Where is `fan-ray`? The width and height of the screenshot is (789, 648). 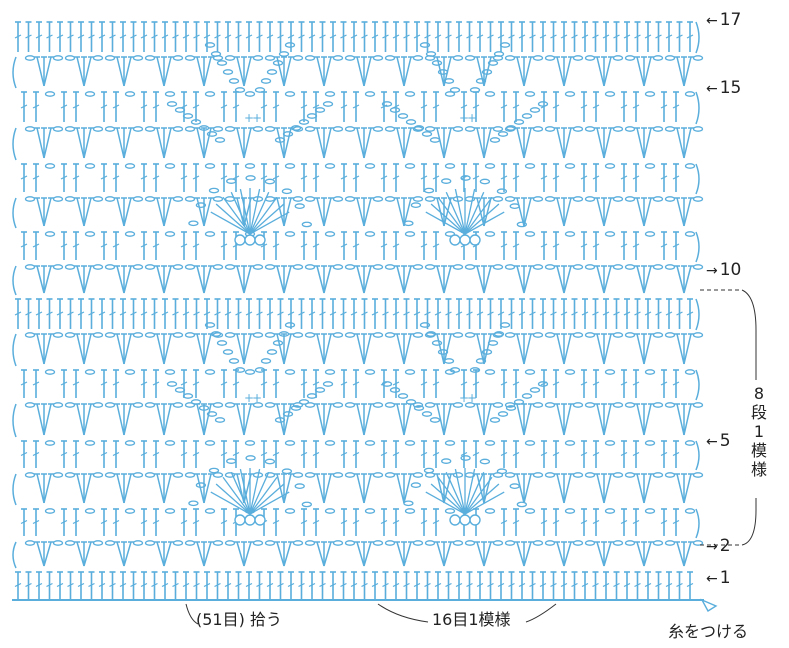
fan-ray is located at coordinates (451, 495).